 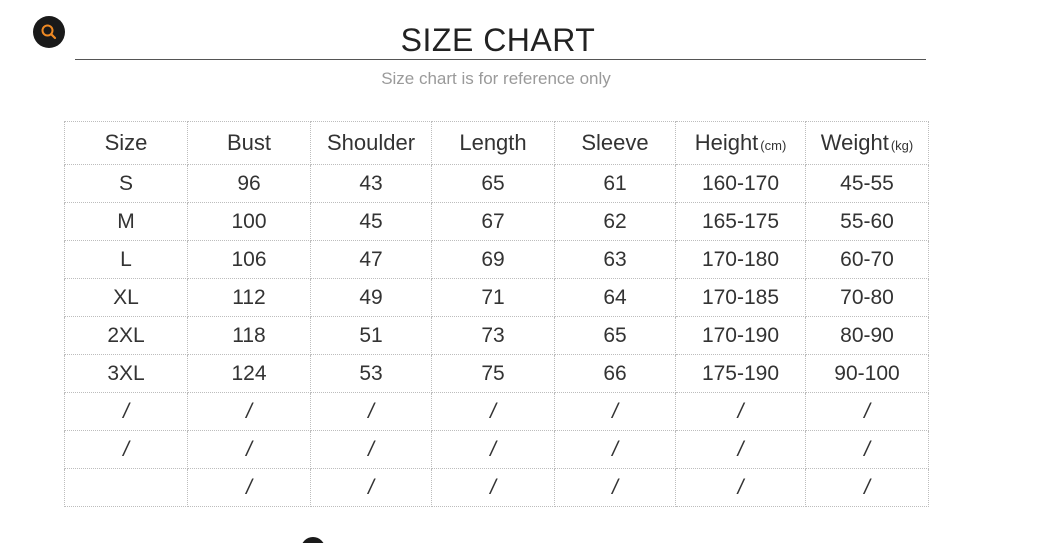 What do you see at coordinates (493, 221) in the screenshot?
I see `table-cell: 67` at bounding box center [493, 221].